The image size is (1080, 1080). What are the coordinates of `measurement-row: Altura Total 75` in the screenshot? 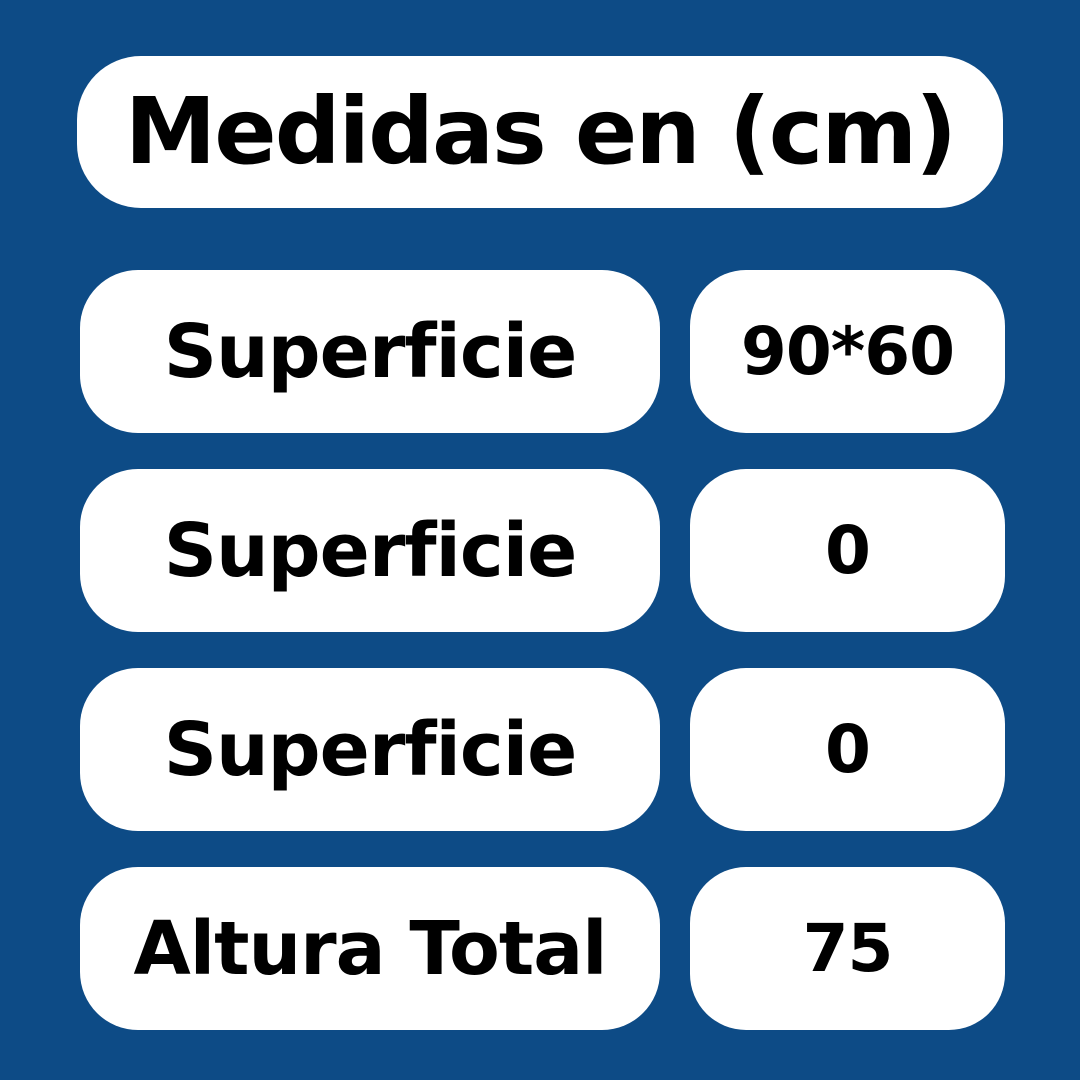 It's located at (542, 948).